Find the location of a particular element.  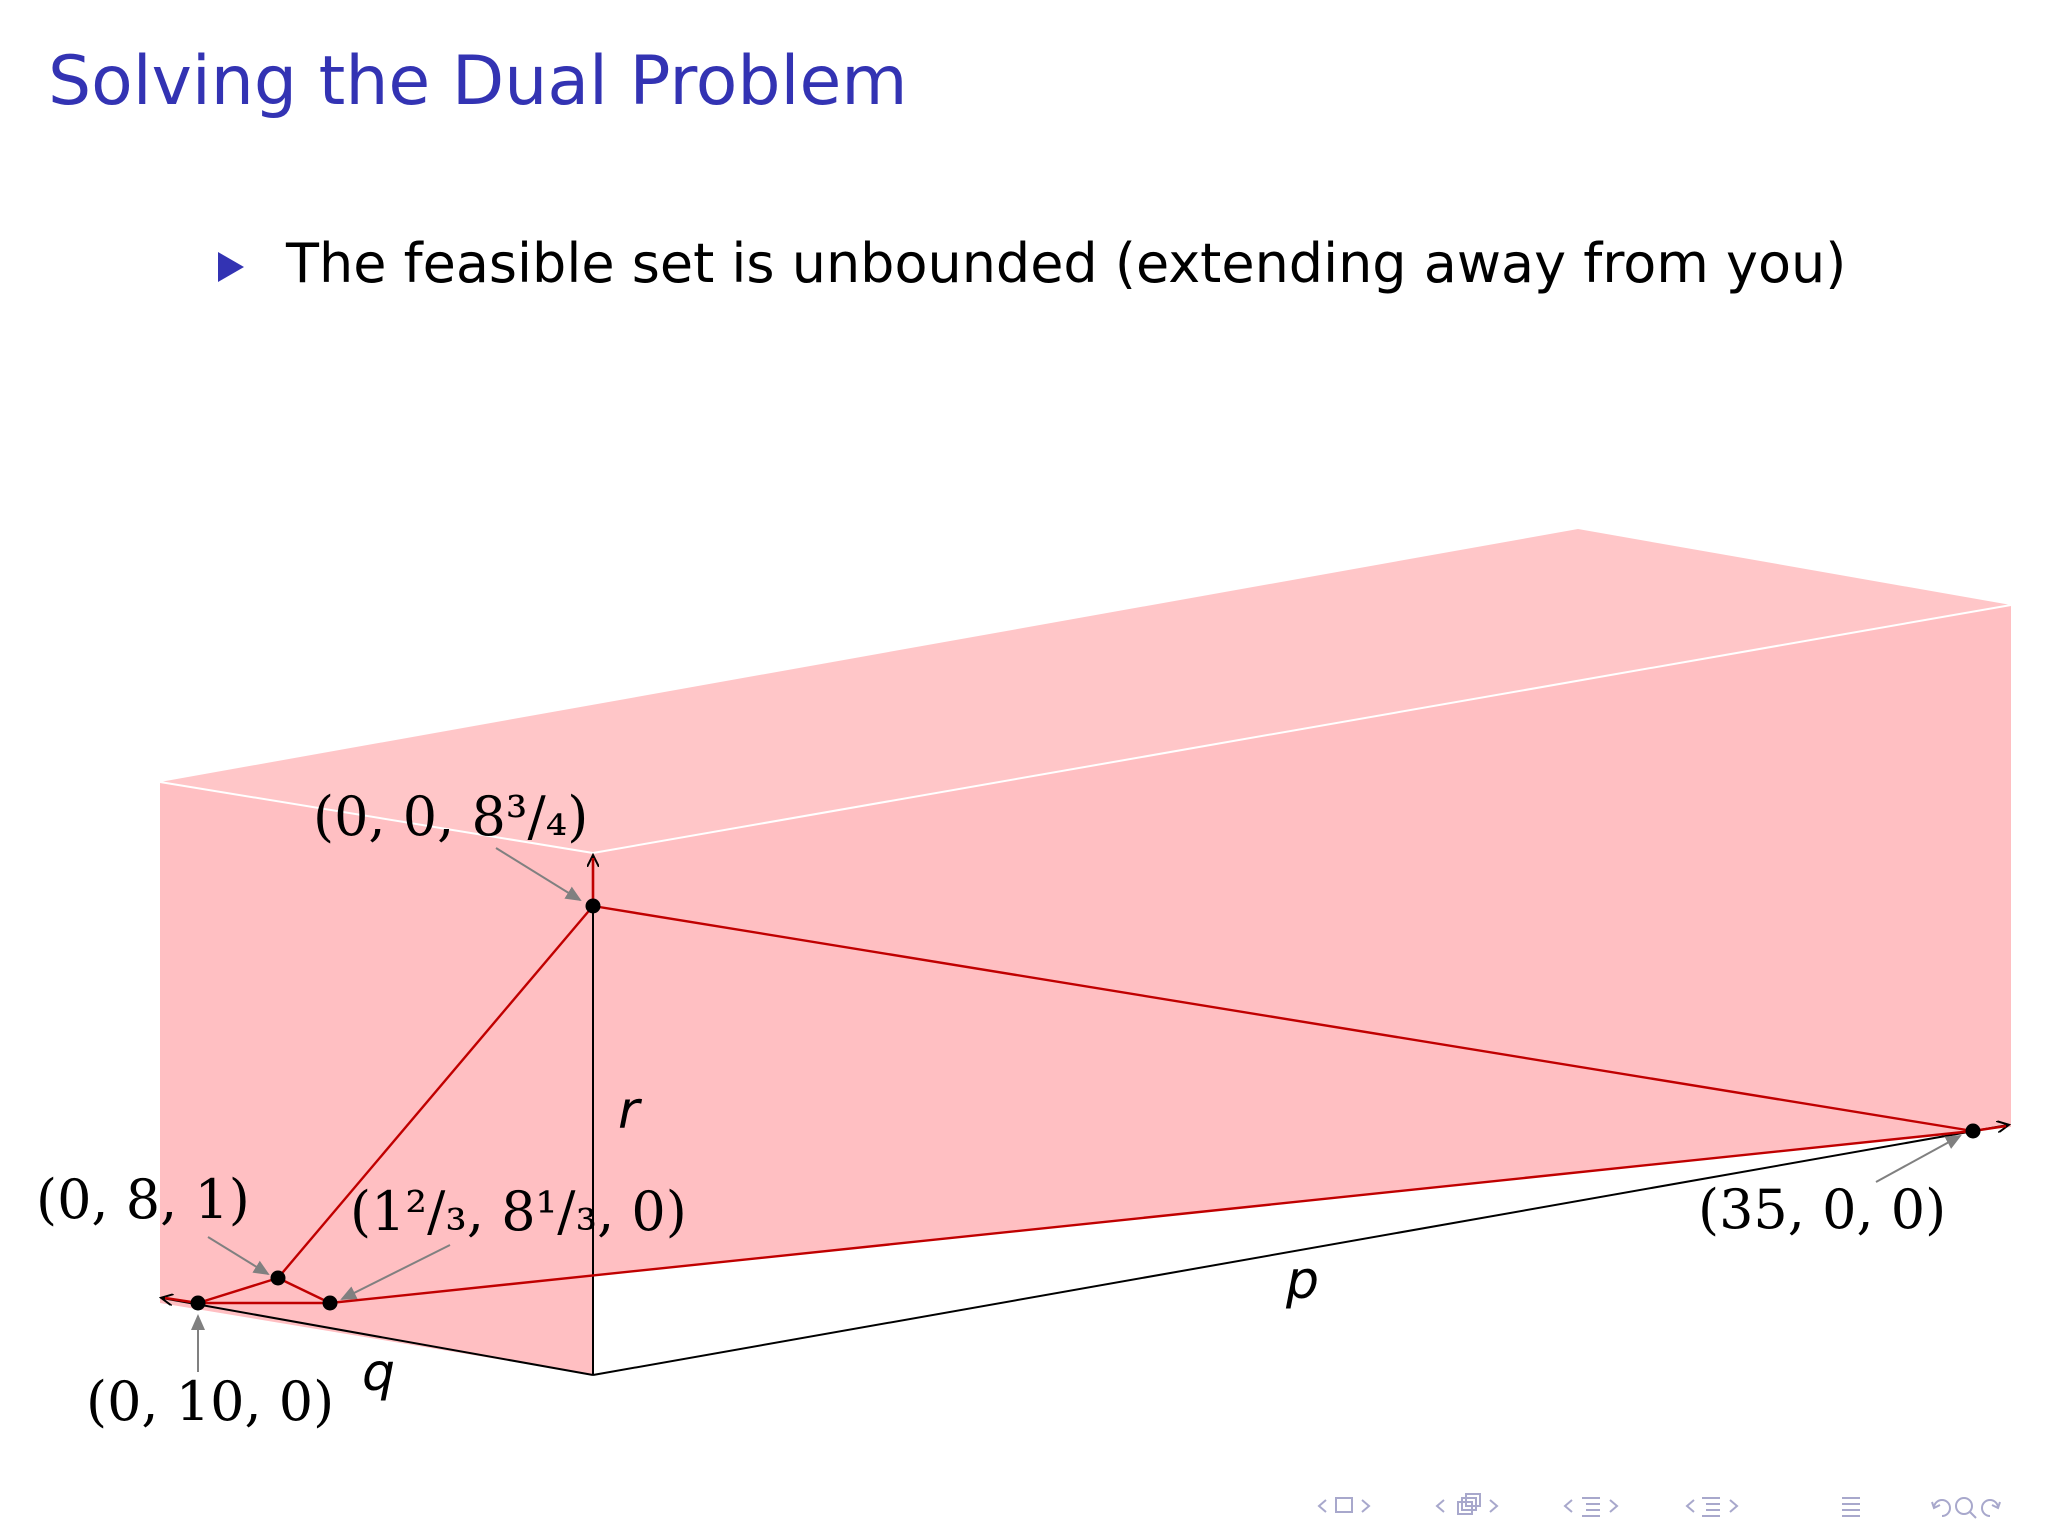

q-axis-line is located at coordinates (378, 1337).